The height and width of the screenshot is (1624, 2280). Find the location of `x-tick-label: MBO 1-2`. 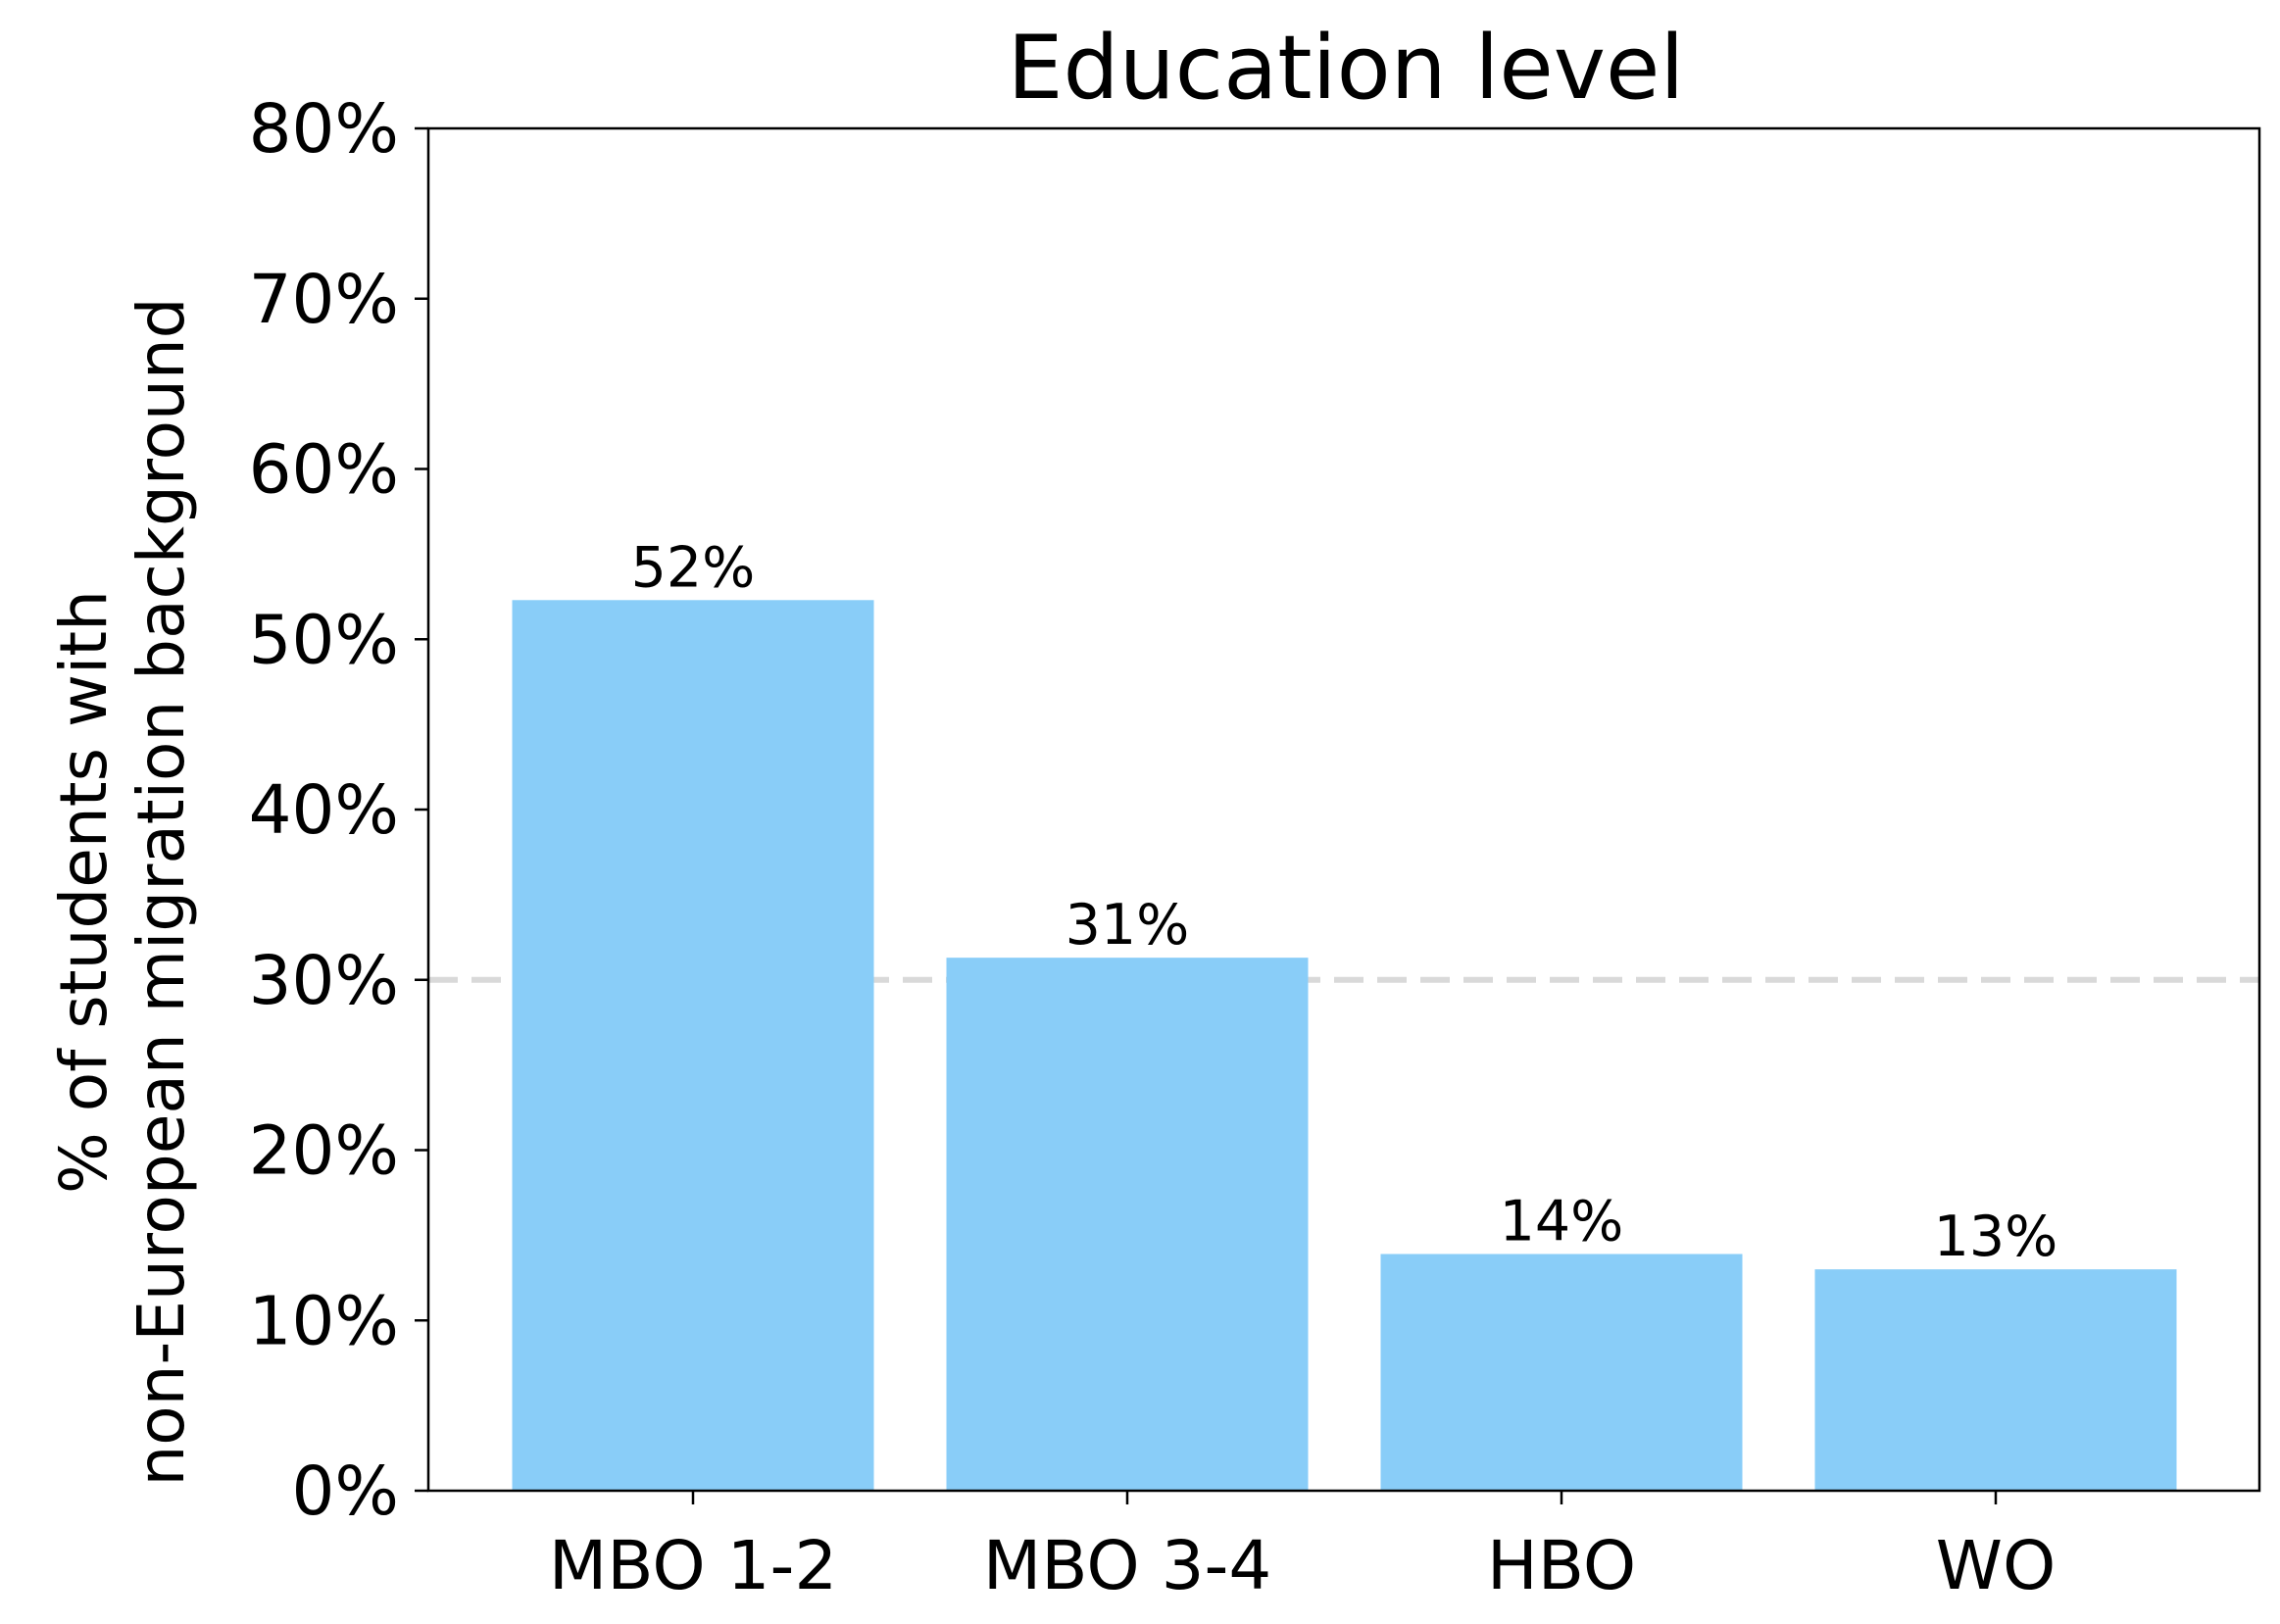

x-tick-label: MBO 1-2 is located at coordinates (693, 1566).